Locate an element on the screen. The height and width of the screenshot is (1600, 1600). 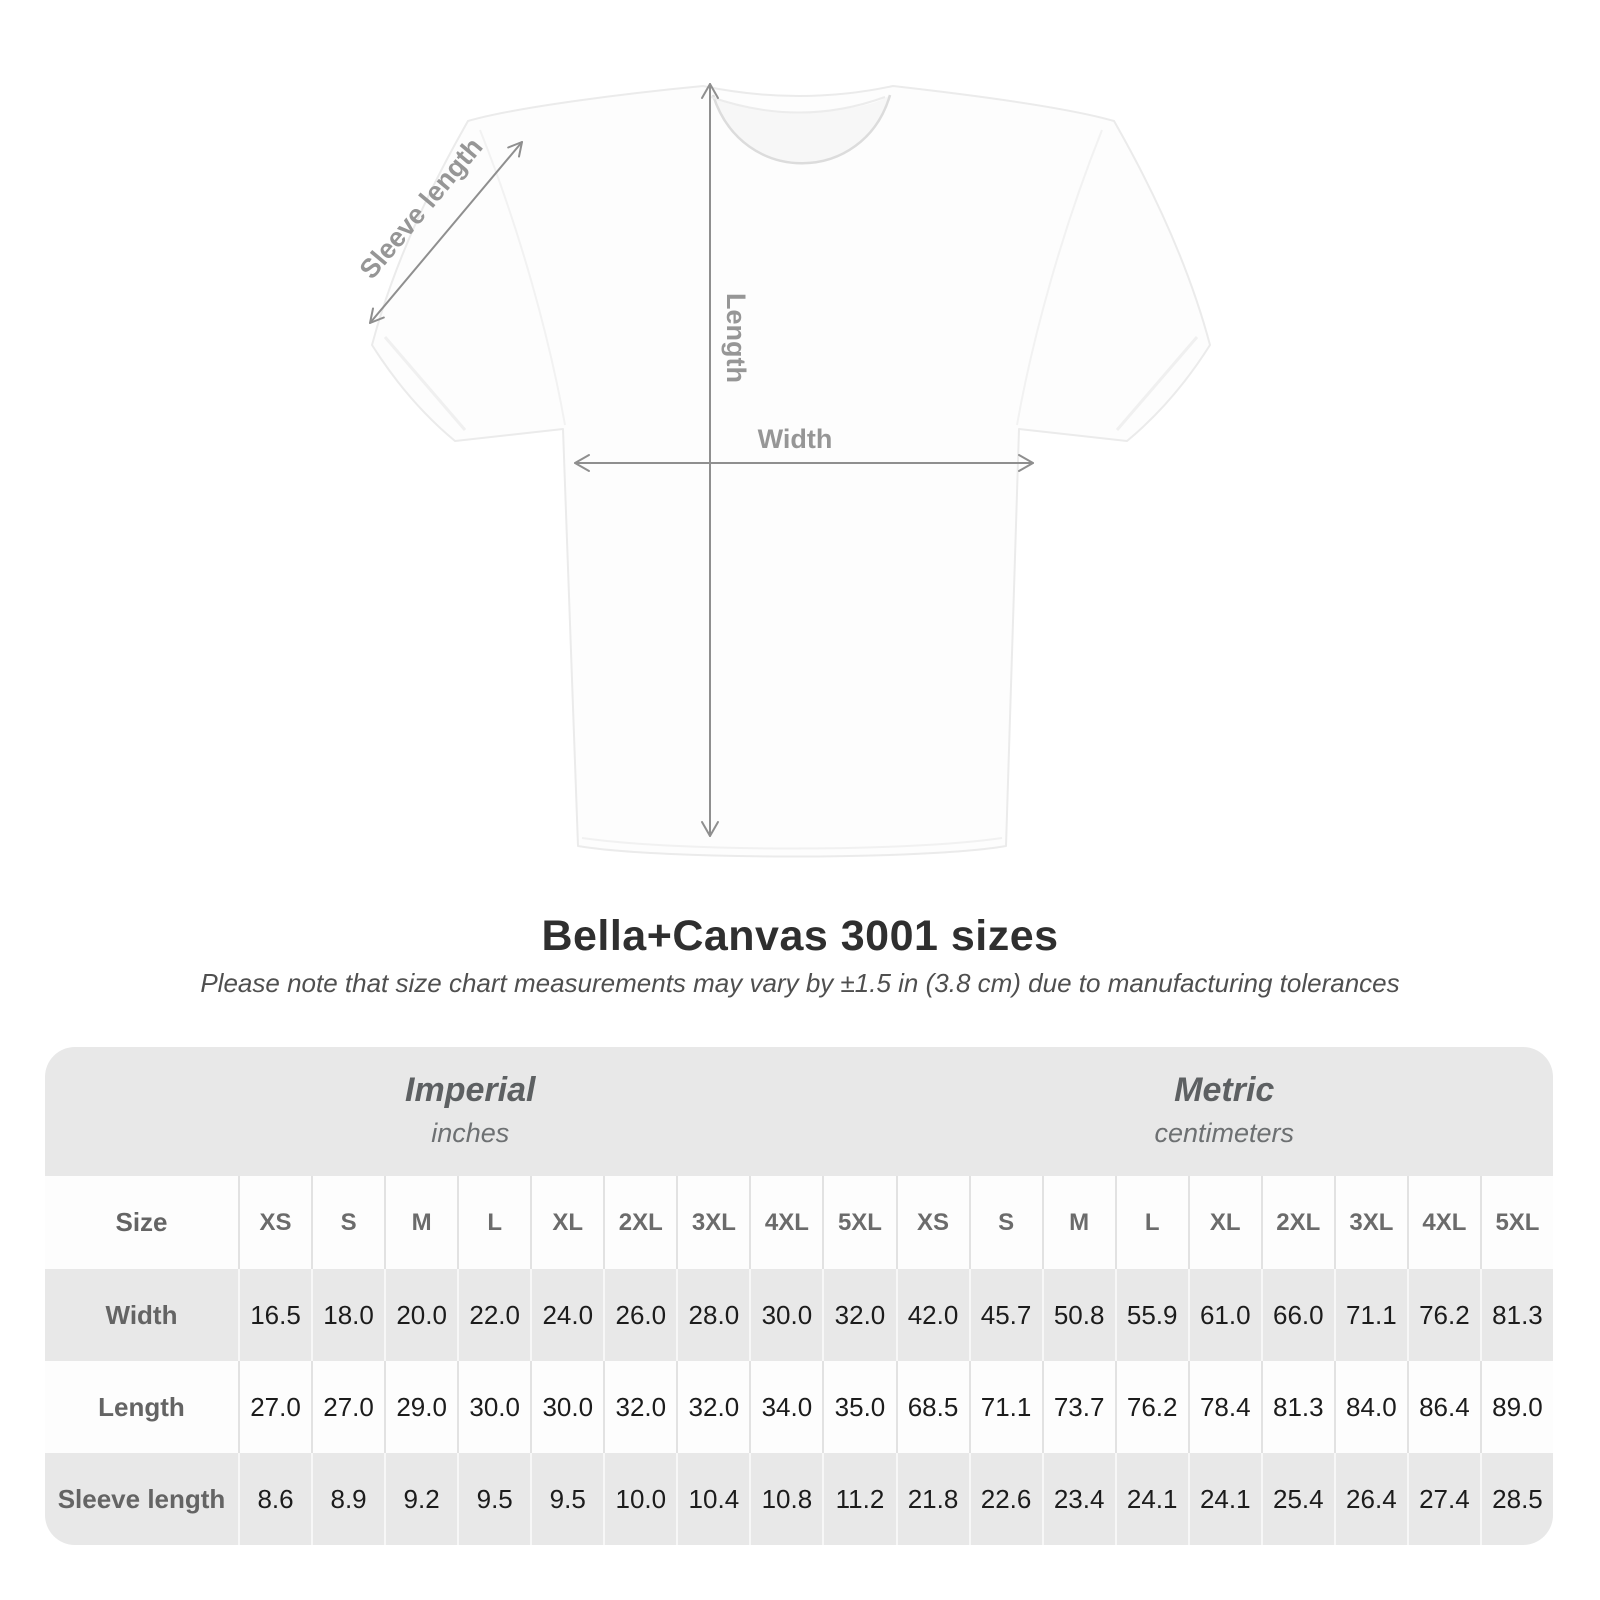
table-cell: 22.0 is located at coordinates (493, 1315).